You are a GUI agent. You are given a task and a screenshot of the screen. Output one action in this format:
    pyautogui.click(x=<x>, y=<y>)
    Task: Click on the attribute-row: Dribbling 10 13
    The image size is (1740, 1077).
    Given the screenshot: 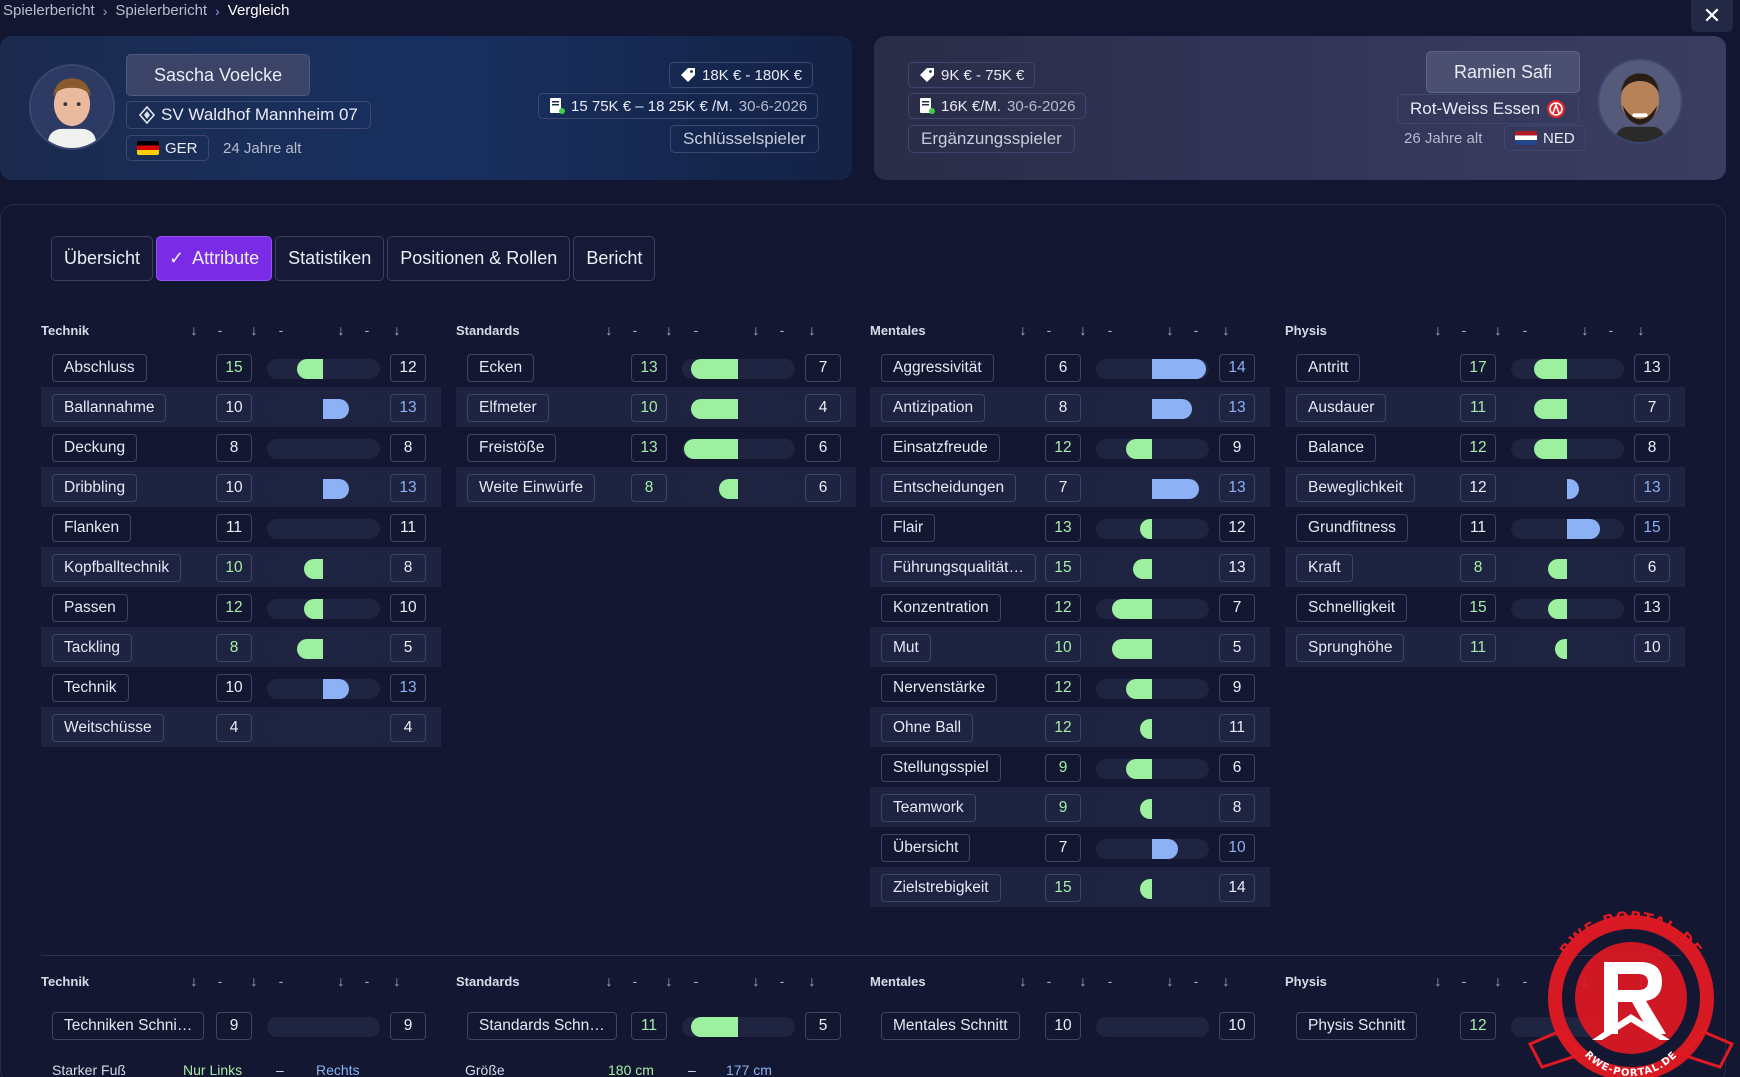 What is the action you would take?
    pyautogui.click(x=241, y=487)
    